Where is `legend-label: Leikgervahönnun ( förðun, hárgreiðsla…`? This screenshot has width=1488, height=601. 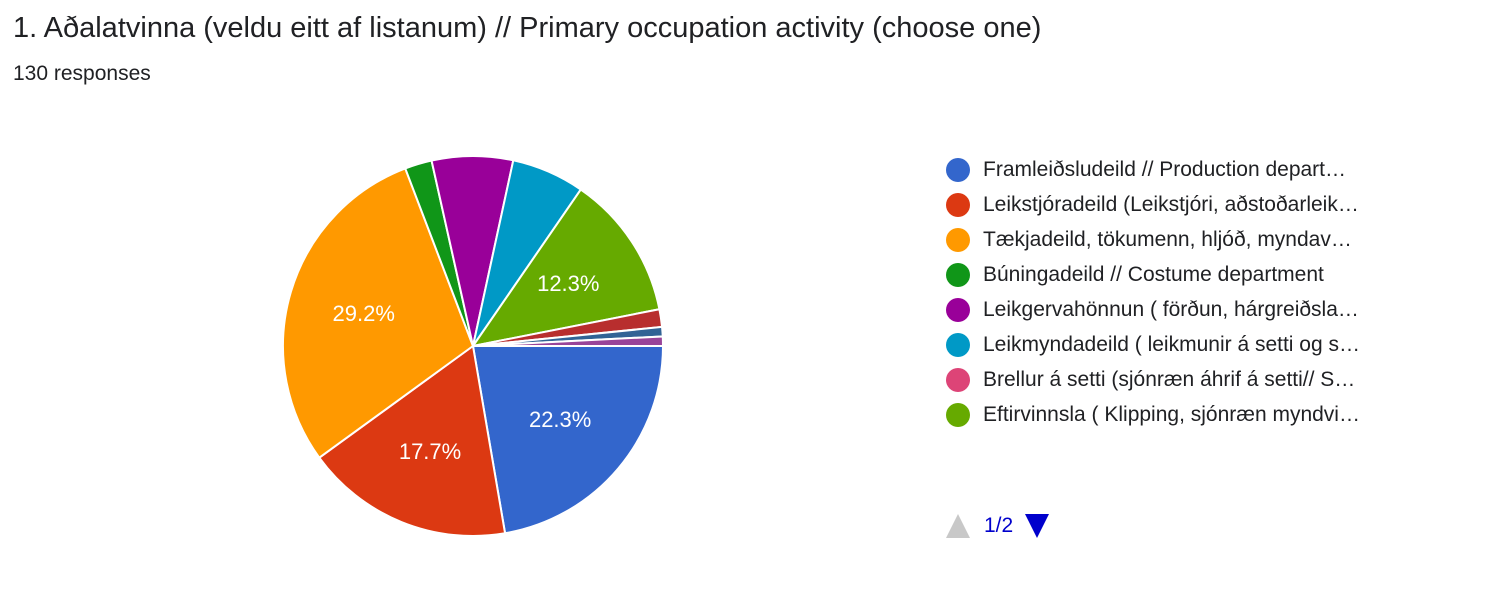
legend-label: Leikgervahönnun ( förðun, hárgreiðsla… is located at coordinates (1171, 309).